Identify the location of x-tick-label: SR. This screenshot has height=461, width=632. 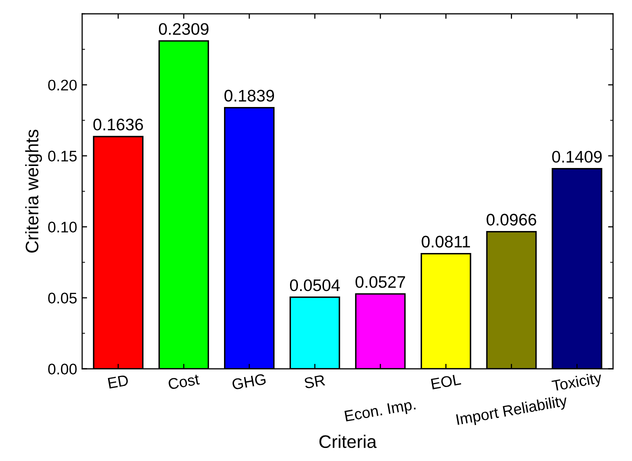
(315, 381).